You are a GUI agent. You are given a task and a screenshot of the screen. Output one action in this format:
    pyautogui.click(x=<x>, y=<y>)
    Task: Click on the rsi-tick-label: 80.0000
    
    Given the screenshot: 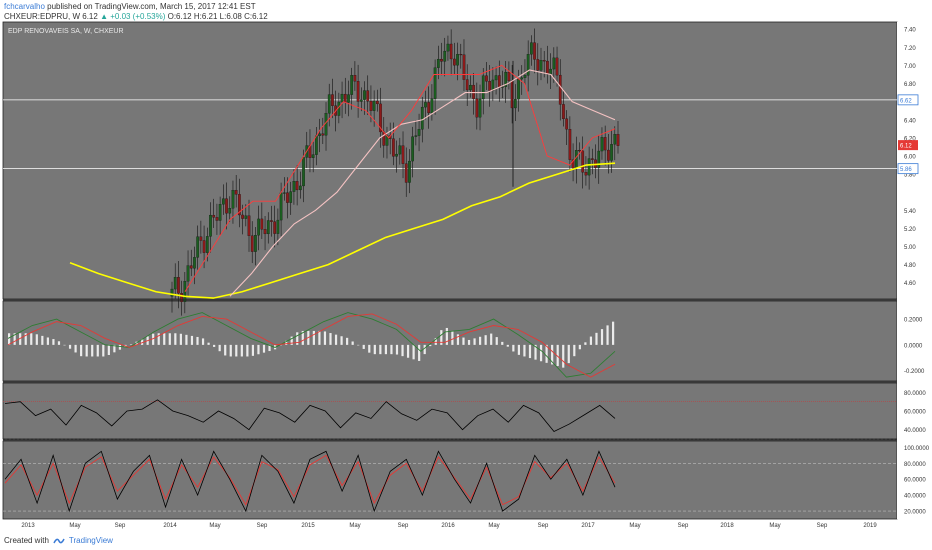 What is the action you would take?
    pyautogui.click(x=915, y=394)
    